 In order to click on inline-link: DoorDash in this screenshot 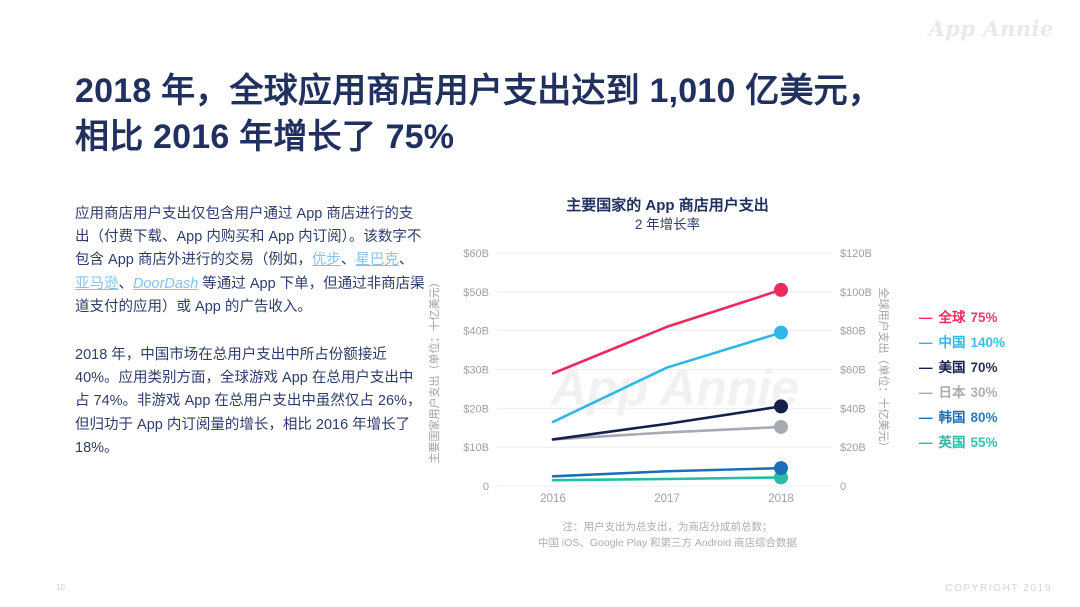, I will do `click(166, 283)`.